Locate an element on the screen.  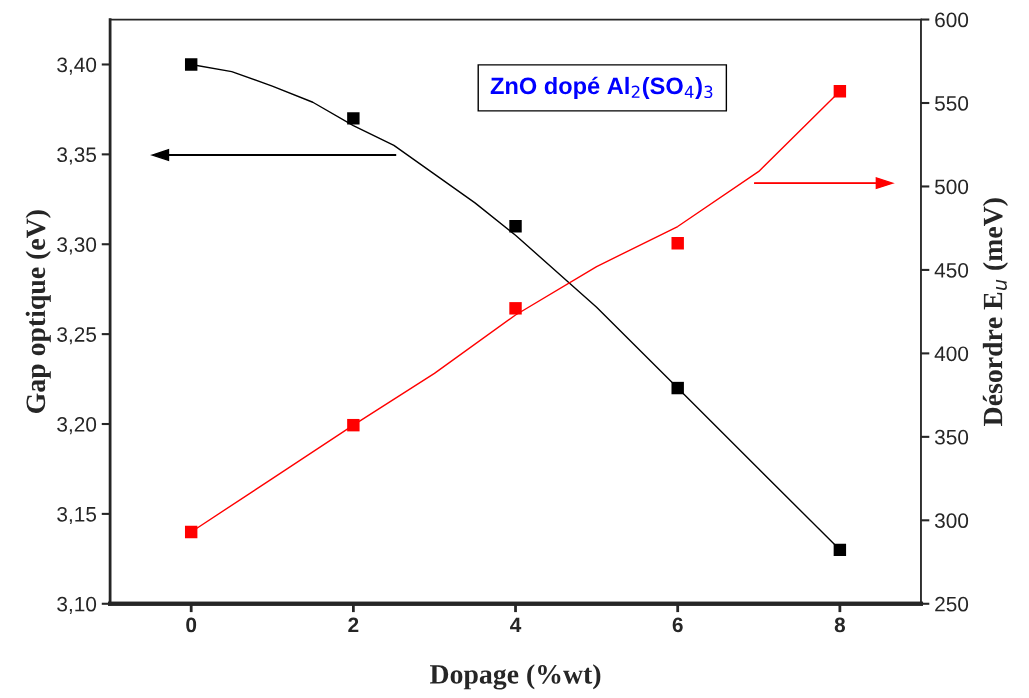
y2-tick-label: 450 is located at coordinates (951, 270).